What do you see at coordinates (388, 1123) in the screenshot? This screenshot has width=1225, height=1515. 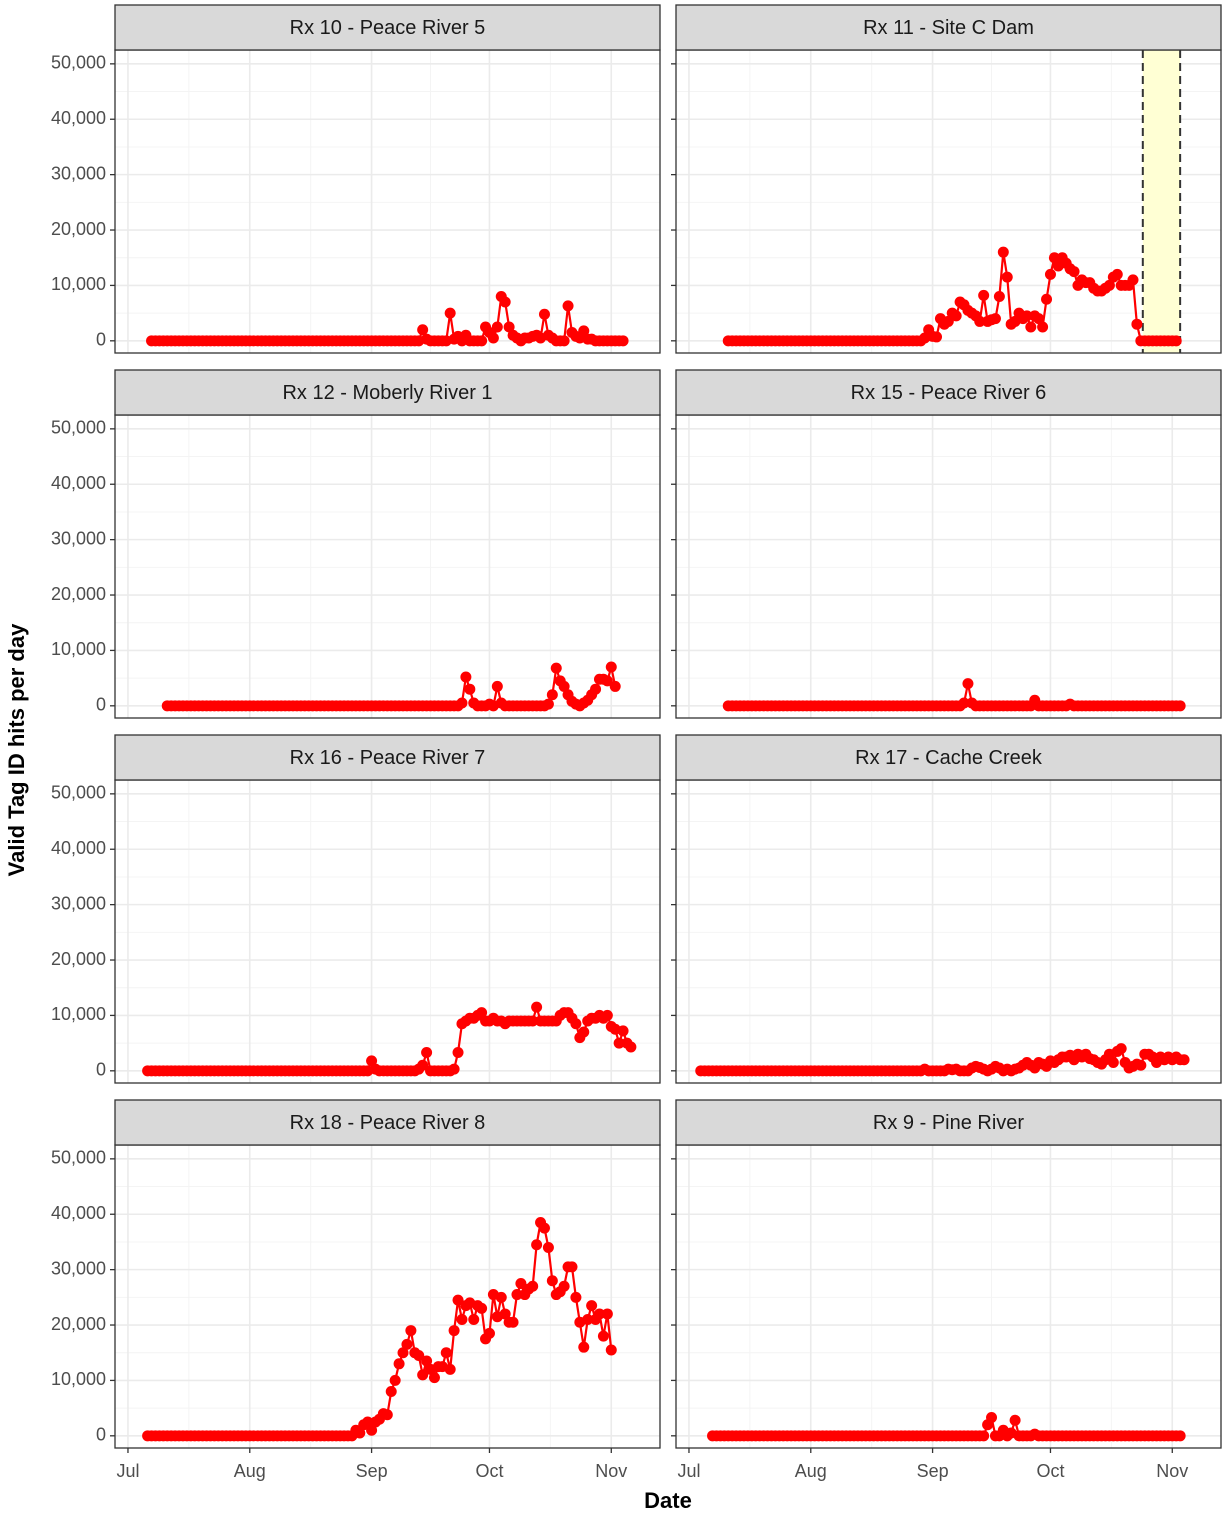 I see `strip-title: Rx 18 - Peace River 8` at bounding box center [388, 1123].